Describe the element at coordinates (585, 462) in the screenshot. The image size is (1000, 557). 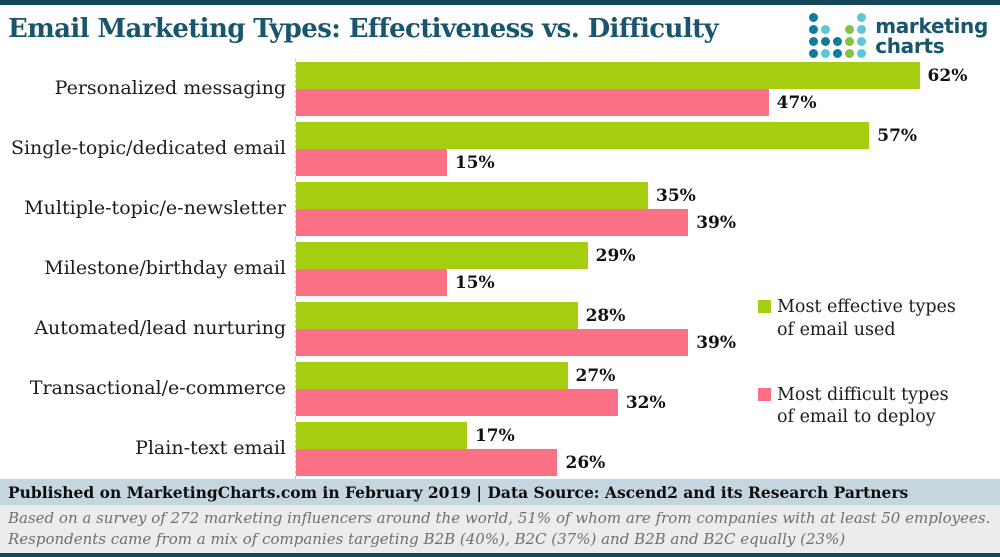
I see `bar-value-label: 26%` at that location.